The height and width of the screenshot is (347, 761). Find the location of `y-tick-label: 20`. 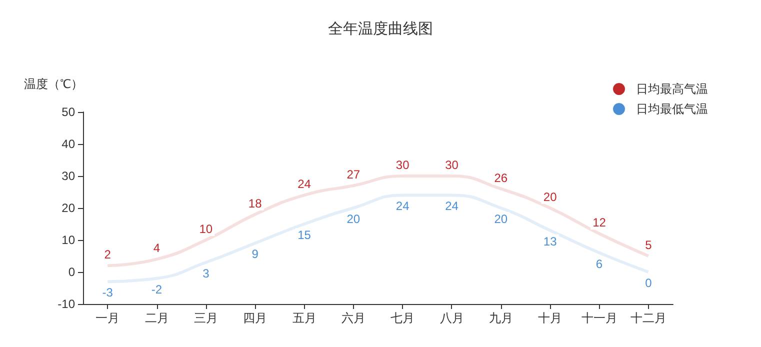

y-tick-label: 20 is located at coordinates (69, 208).